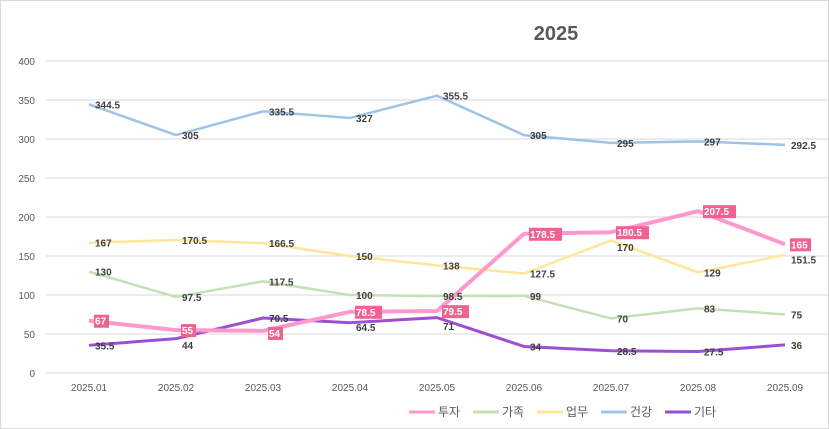  What do you see at coordinates (698, 388) in the screenshot?
I see `x-tick-label: 2025.08` at bounding box center [698, 388].